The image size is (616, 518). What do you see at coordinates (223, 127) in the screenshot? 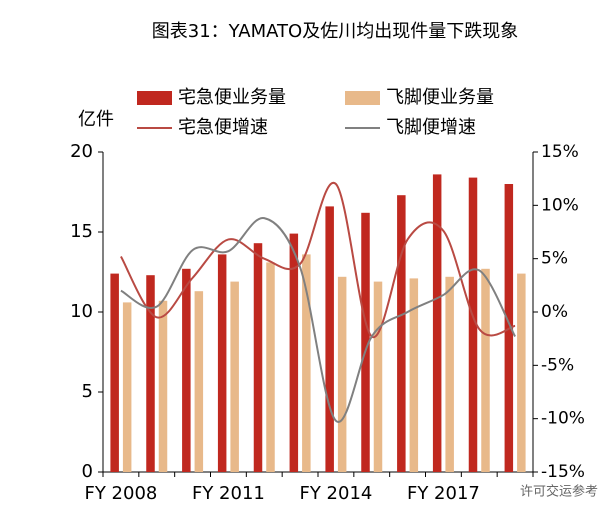
I see `legend-label: 宅急便增速` at bounding box center [223, 127].